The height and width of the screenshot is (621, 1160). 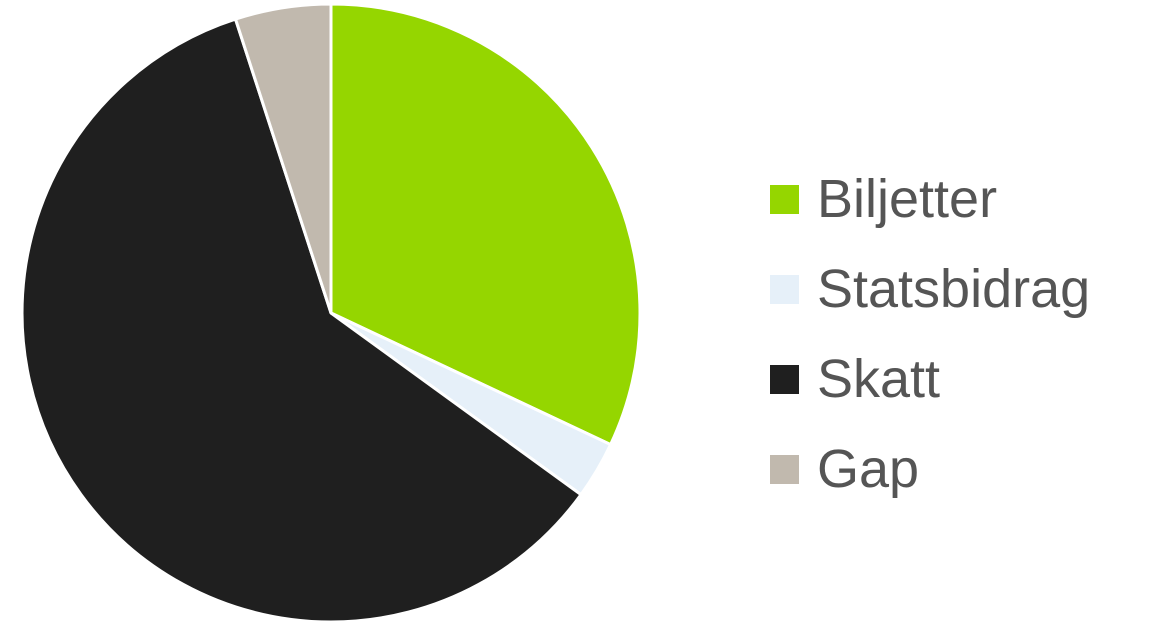 I want to click on legend-swatch-gap, so click(x=784, y=469).